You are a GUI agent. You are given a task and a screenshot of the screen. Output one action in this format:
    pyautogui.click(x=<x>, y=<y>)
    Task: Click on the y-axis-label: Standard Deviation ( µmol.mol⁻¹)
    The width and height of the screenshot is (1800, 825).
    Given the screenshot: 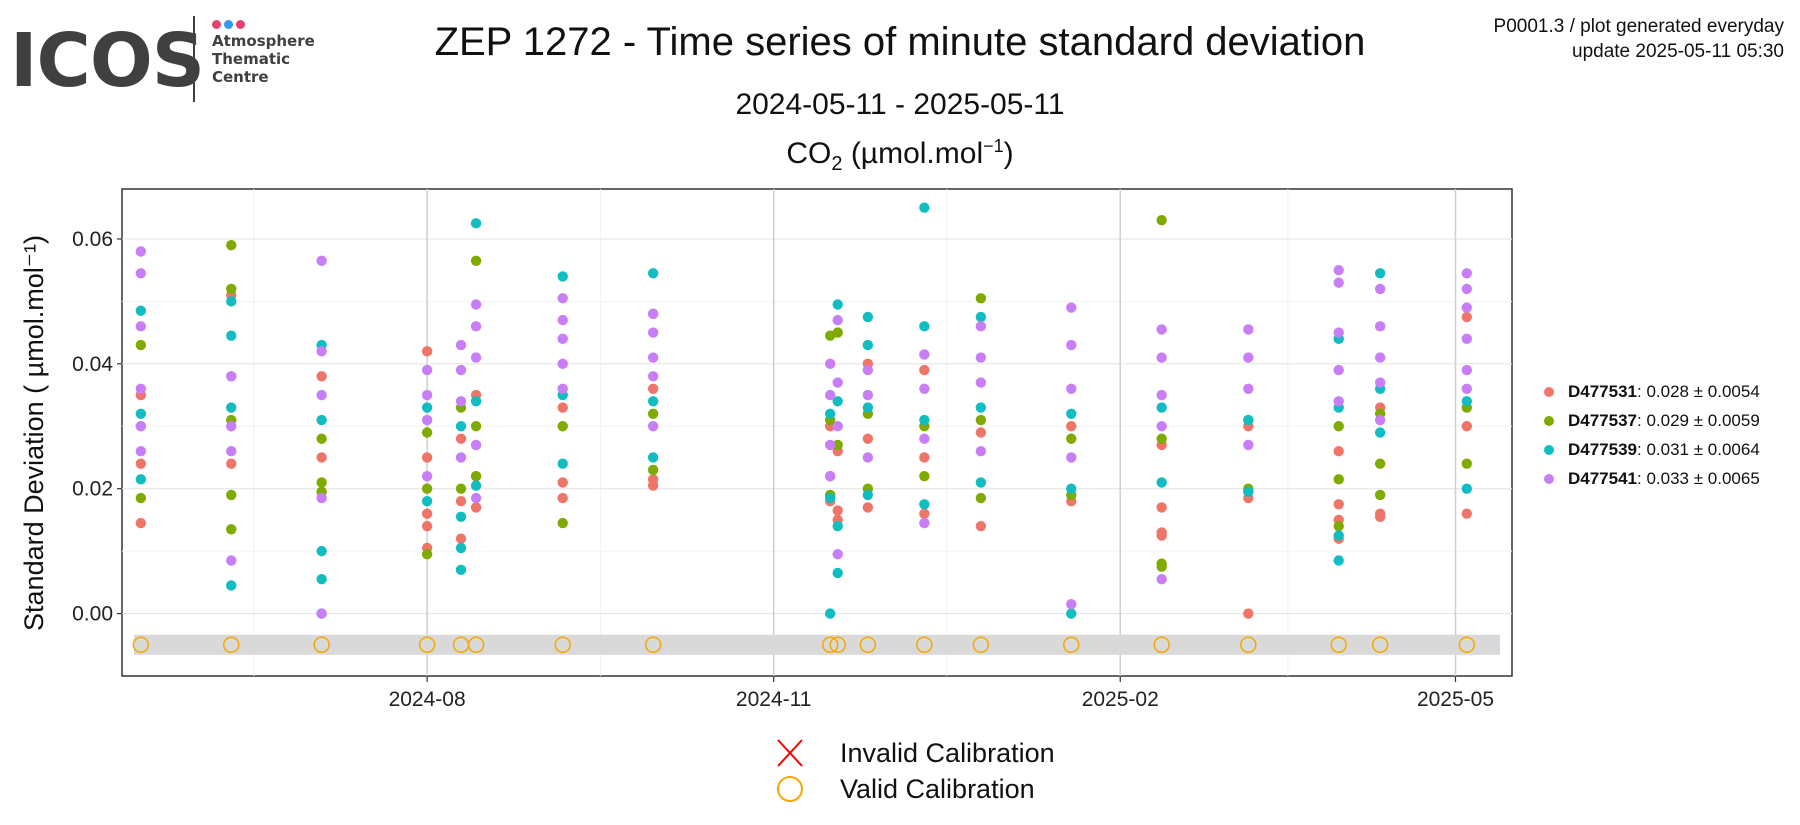 What is the action you would take?
    pyautogui.click(x=34, y=433)
    